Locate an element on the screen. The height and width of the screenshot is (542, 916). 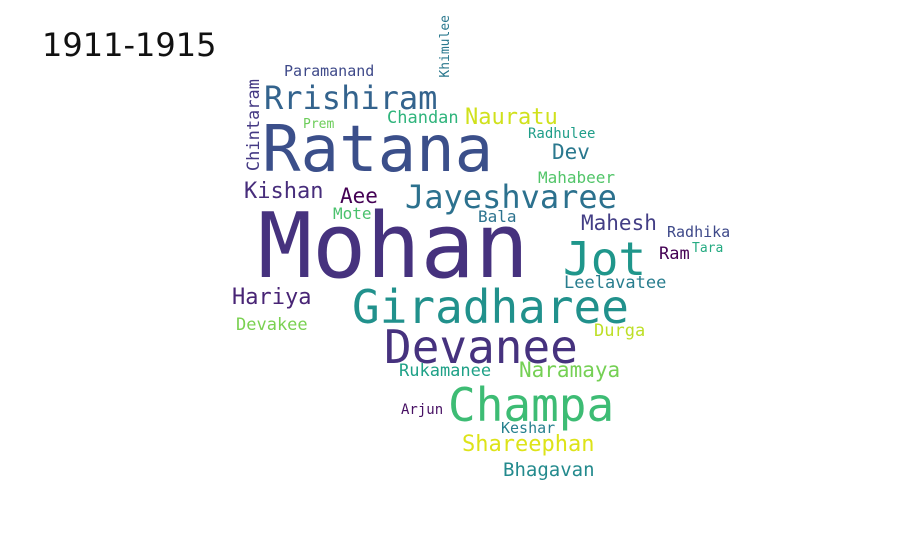
word-kishan: Kishan is located at coordinates (284, 191).